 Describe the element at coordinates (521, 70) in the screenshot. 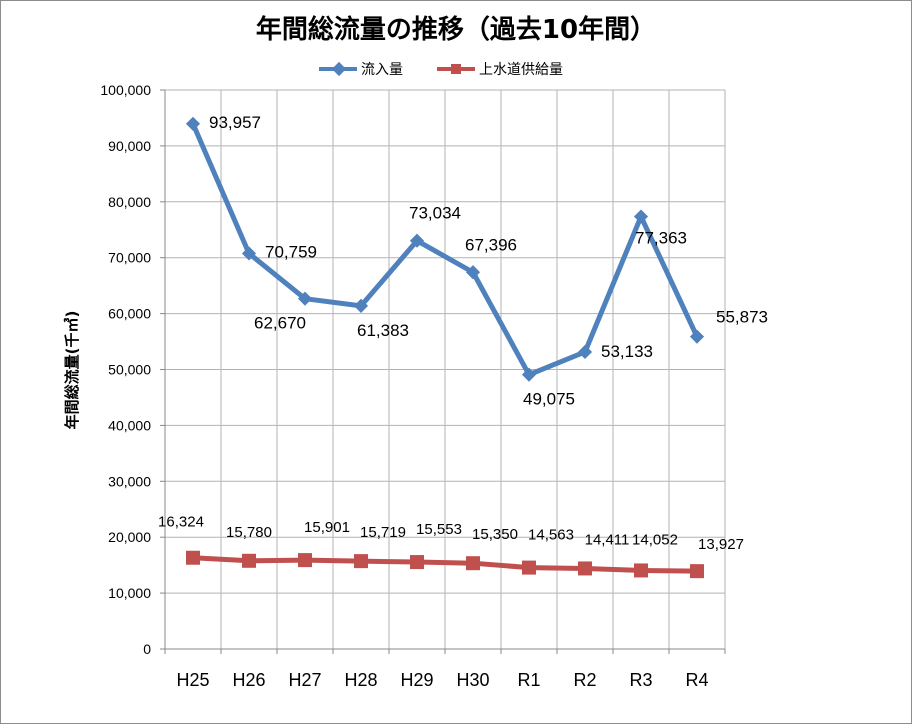

I see `legend-label-water-supply: 上水道供給量` at that location.